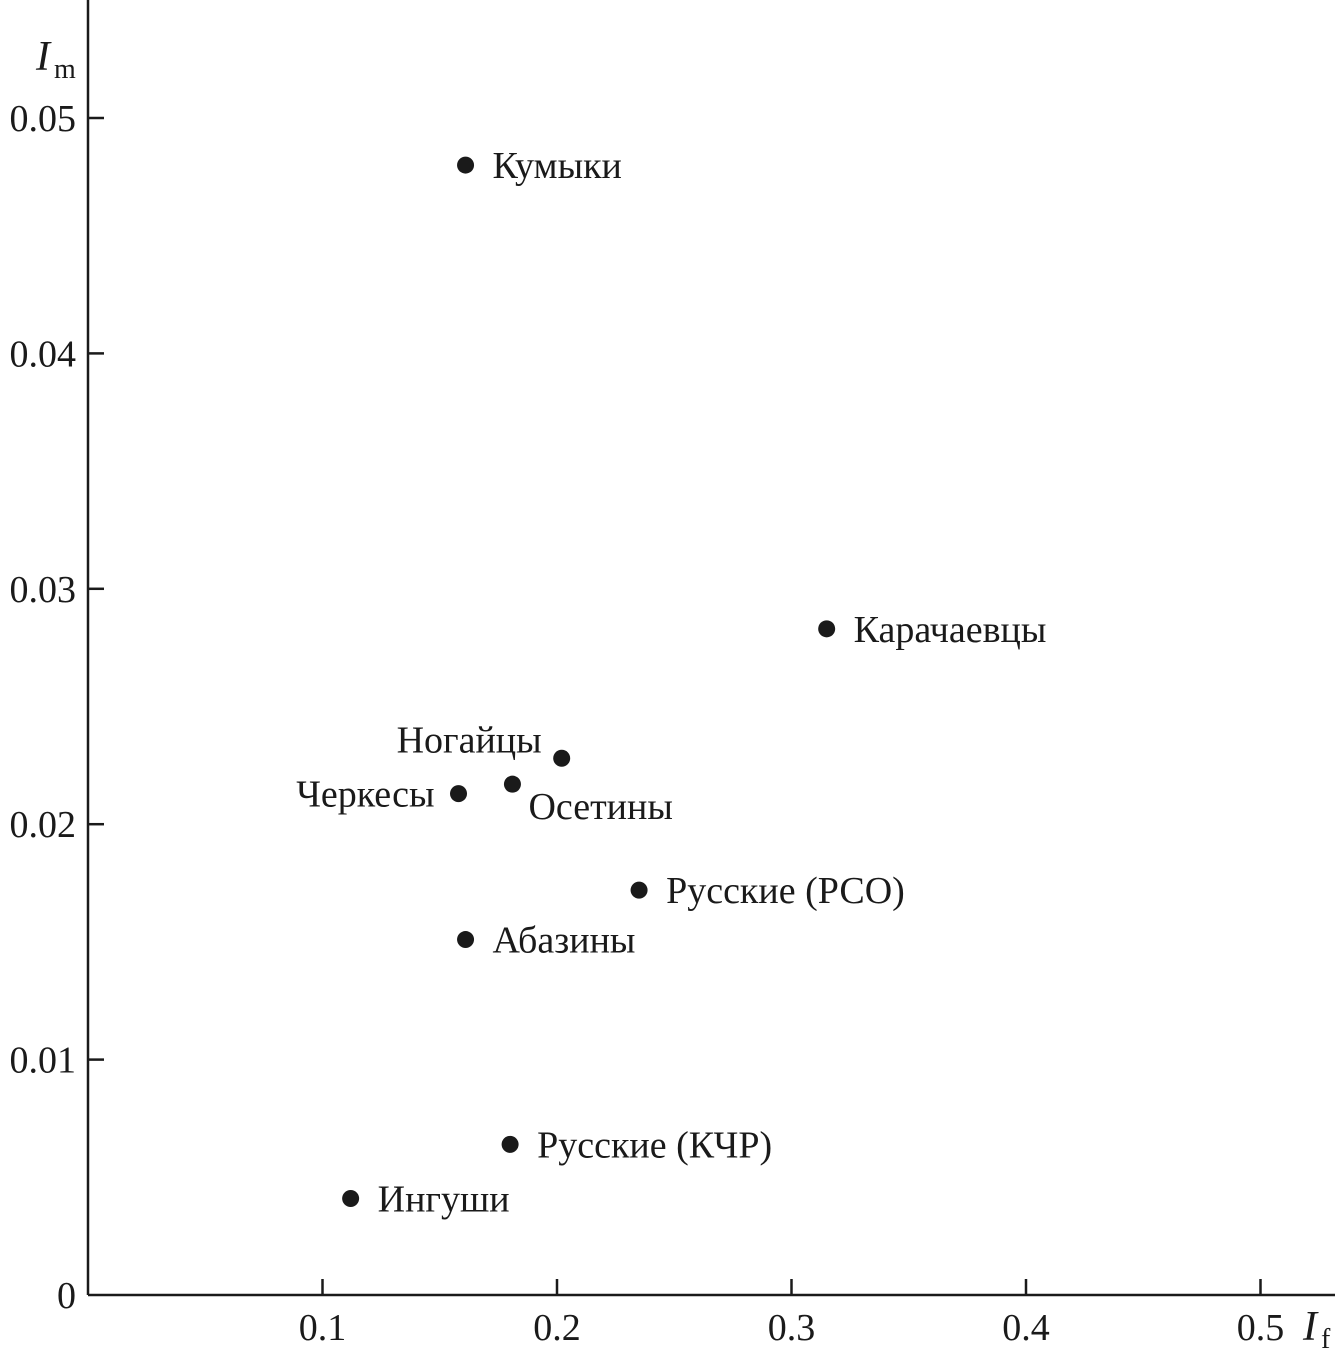 Image resolution: width=1335 pixels, height=1361 pixels. What do you see at coordinates (1026, 1328) in the screenshot?
I see `x-tick-label: 0.4` at bounding box center [1026, 1328].